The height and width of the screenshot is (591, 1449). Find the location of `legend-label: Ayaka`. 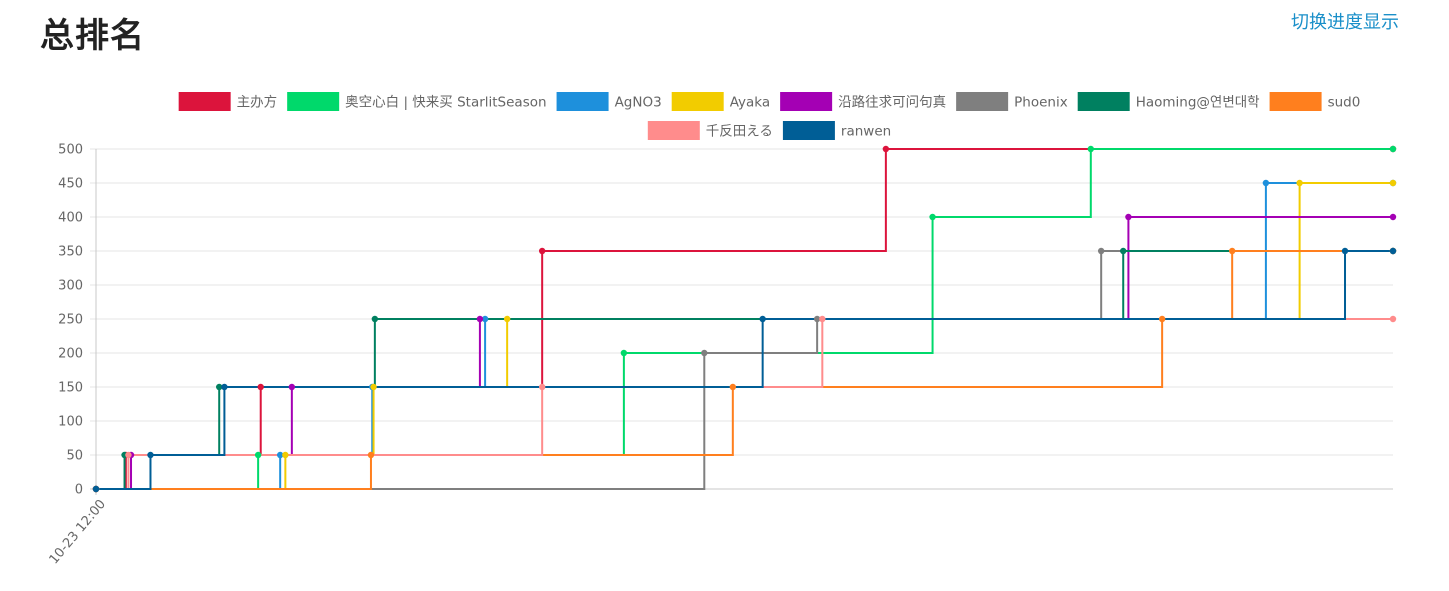

legend-label: Ayaka is located at coordinates (750, 103).